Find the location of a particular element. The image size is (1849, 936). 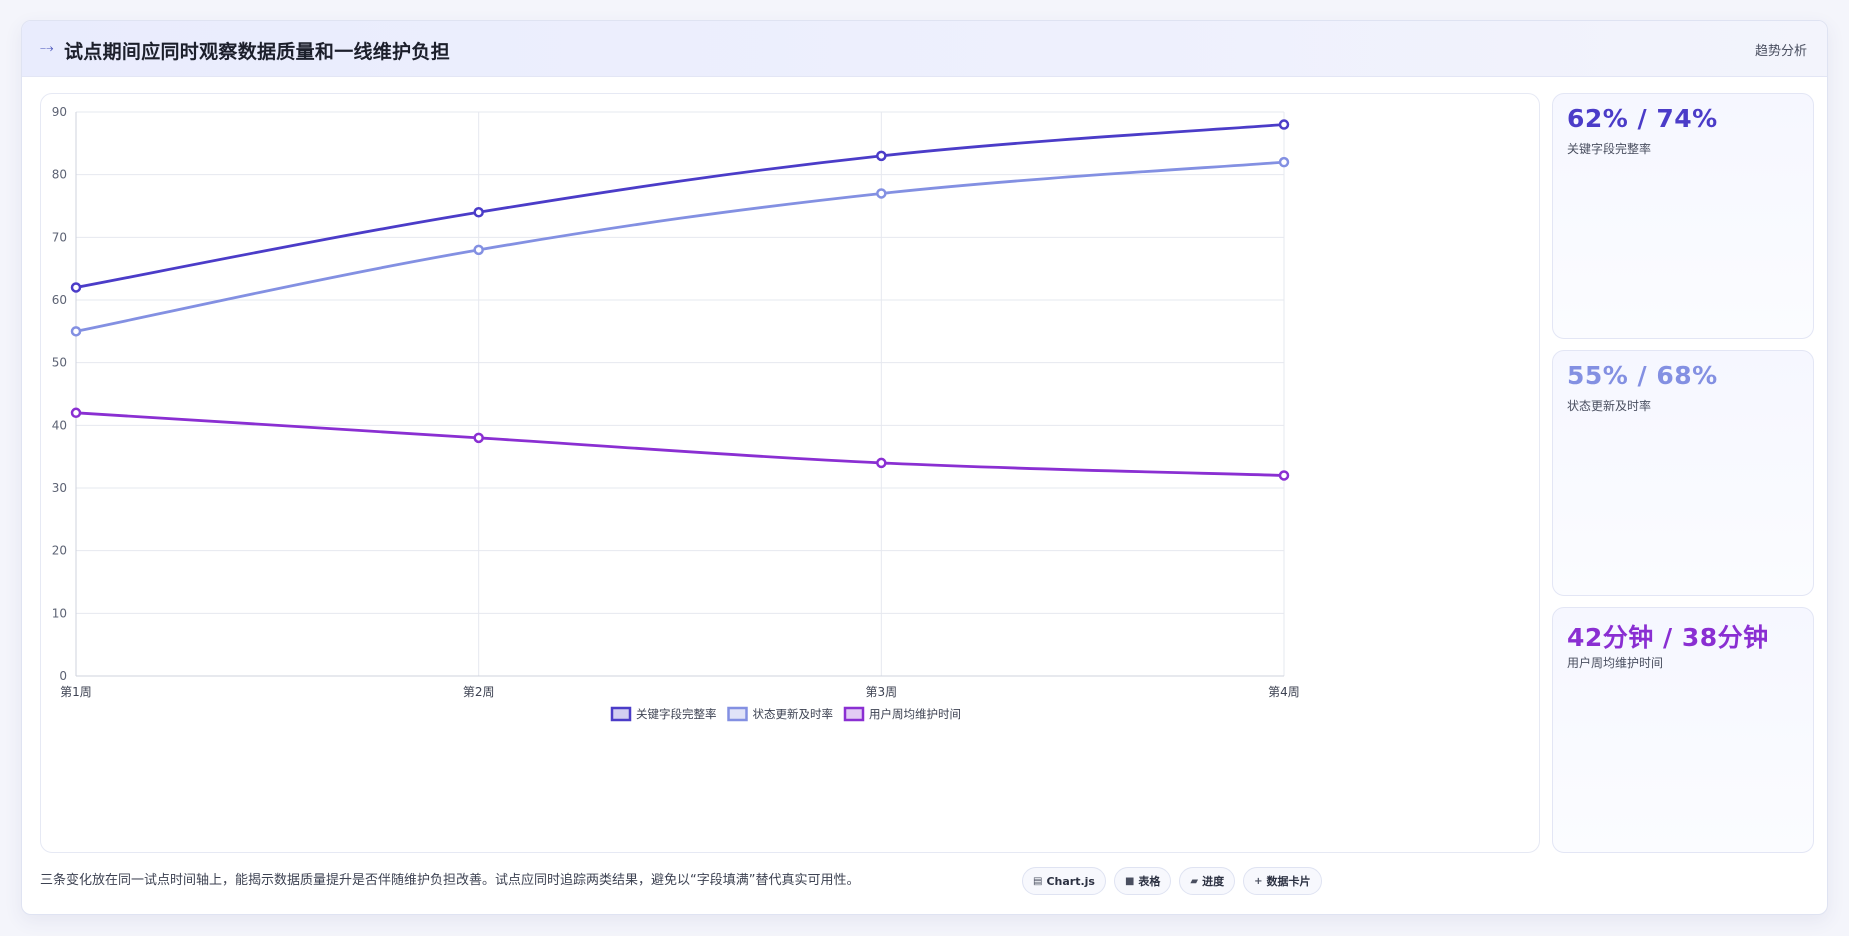

x-tick-label: 第1周 is located at coordinates (76, 692).